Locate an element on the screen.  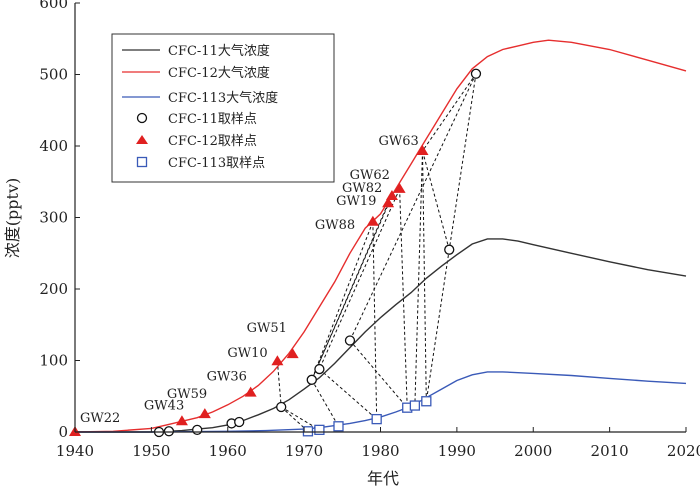
y-tick-label: 400 is located at coordinates (53, 146).